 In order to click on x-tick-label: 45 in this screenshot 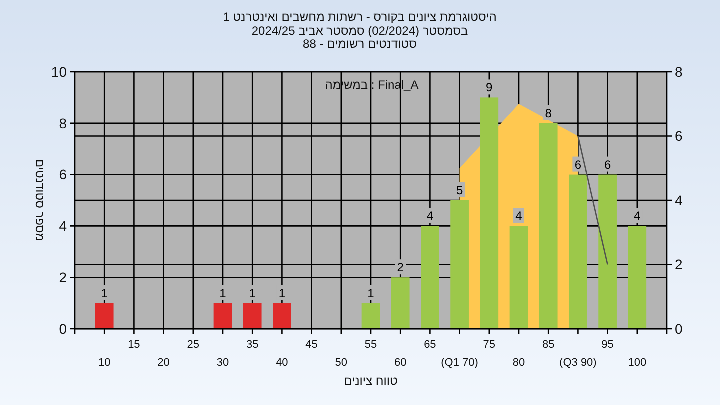, I will do `click(312, 345)`.